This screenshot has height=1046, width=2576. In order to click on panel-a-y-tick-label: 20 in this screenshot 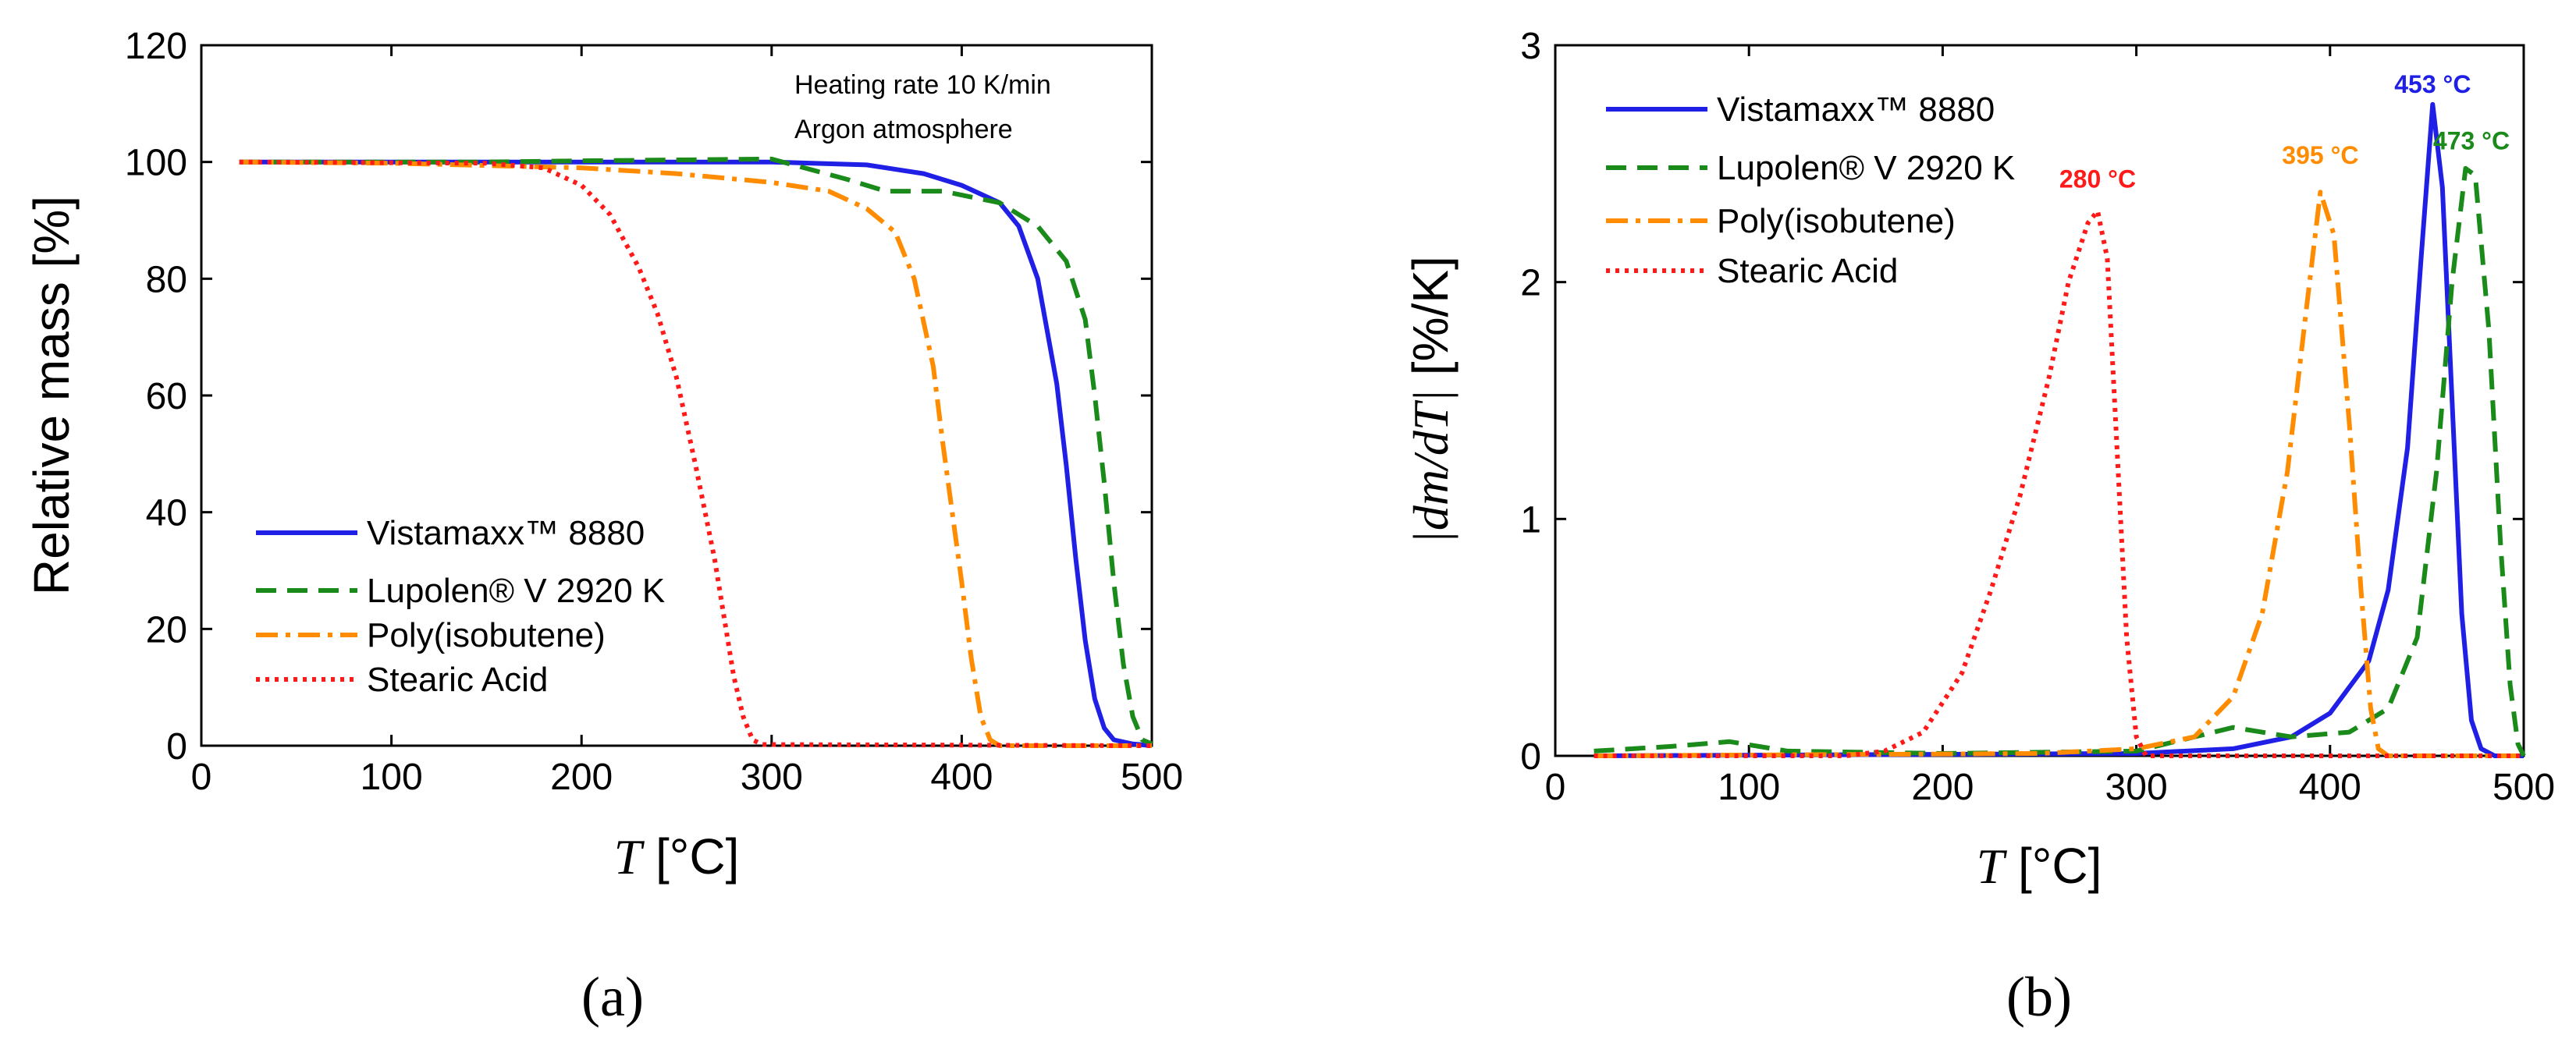, I will do `click(167, 630)`.